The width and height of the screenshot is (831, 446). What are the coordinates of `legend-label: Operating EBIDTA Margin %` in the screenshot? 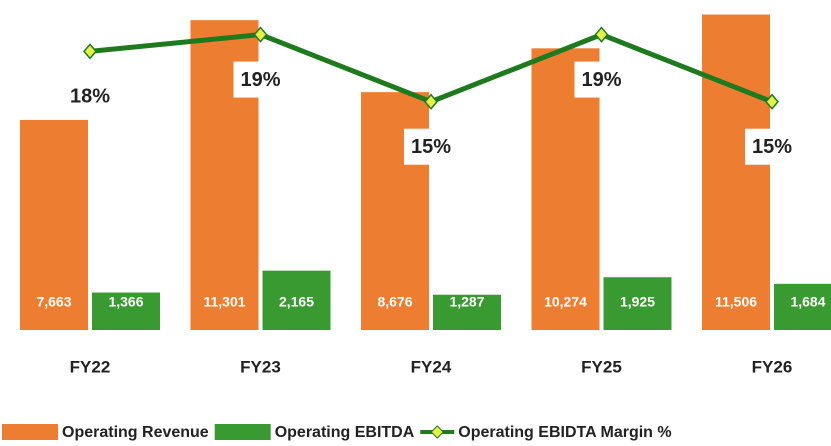 It's located at (564, 432).